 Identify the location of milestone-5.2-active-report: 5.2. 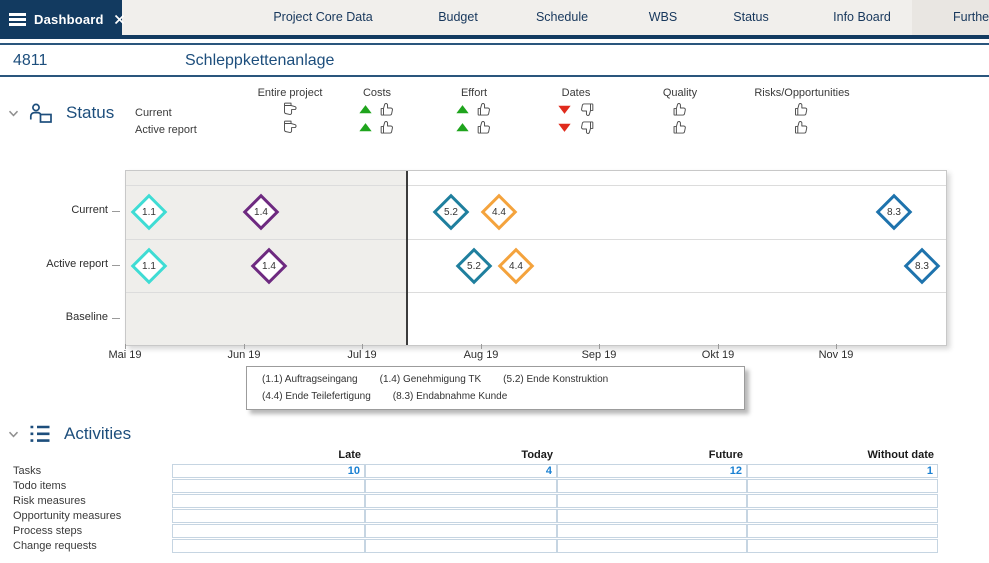
(474, 266).